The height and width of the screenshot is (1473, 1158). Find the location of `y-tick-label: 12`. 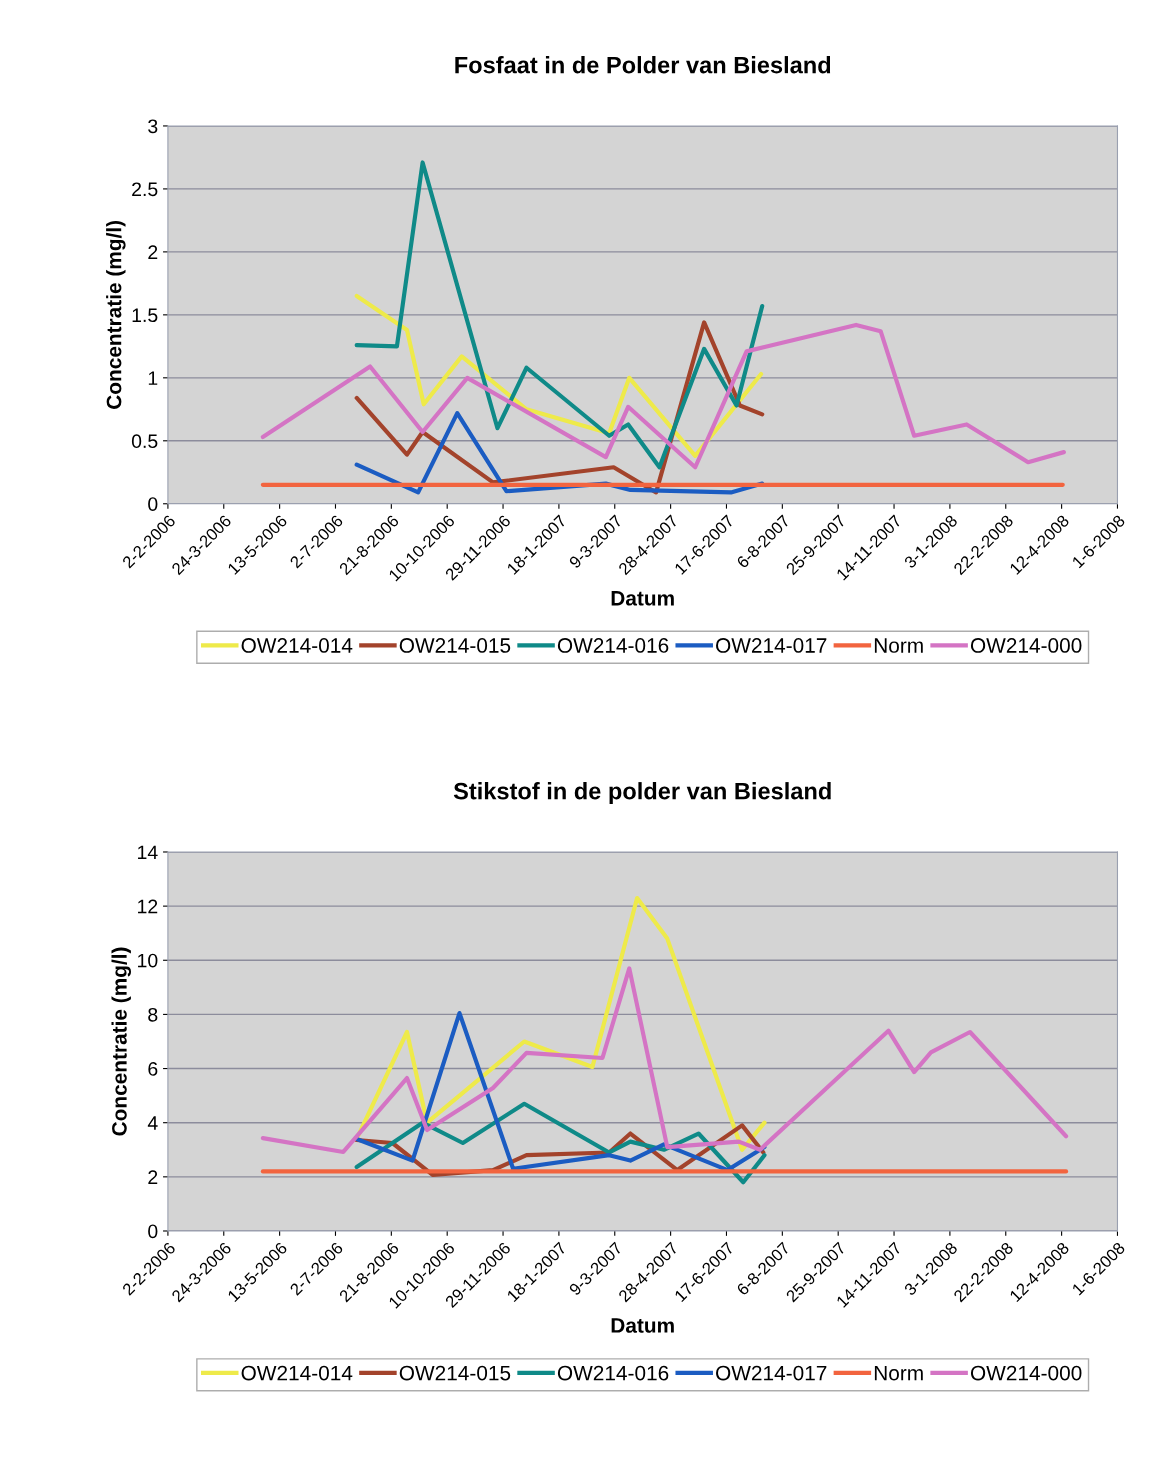

y-tick-label: 12 is located at coordinates (148, 906).